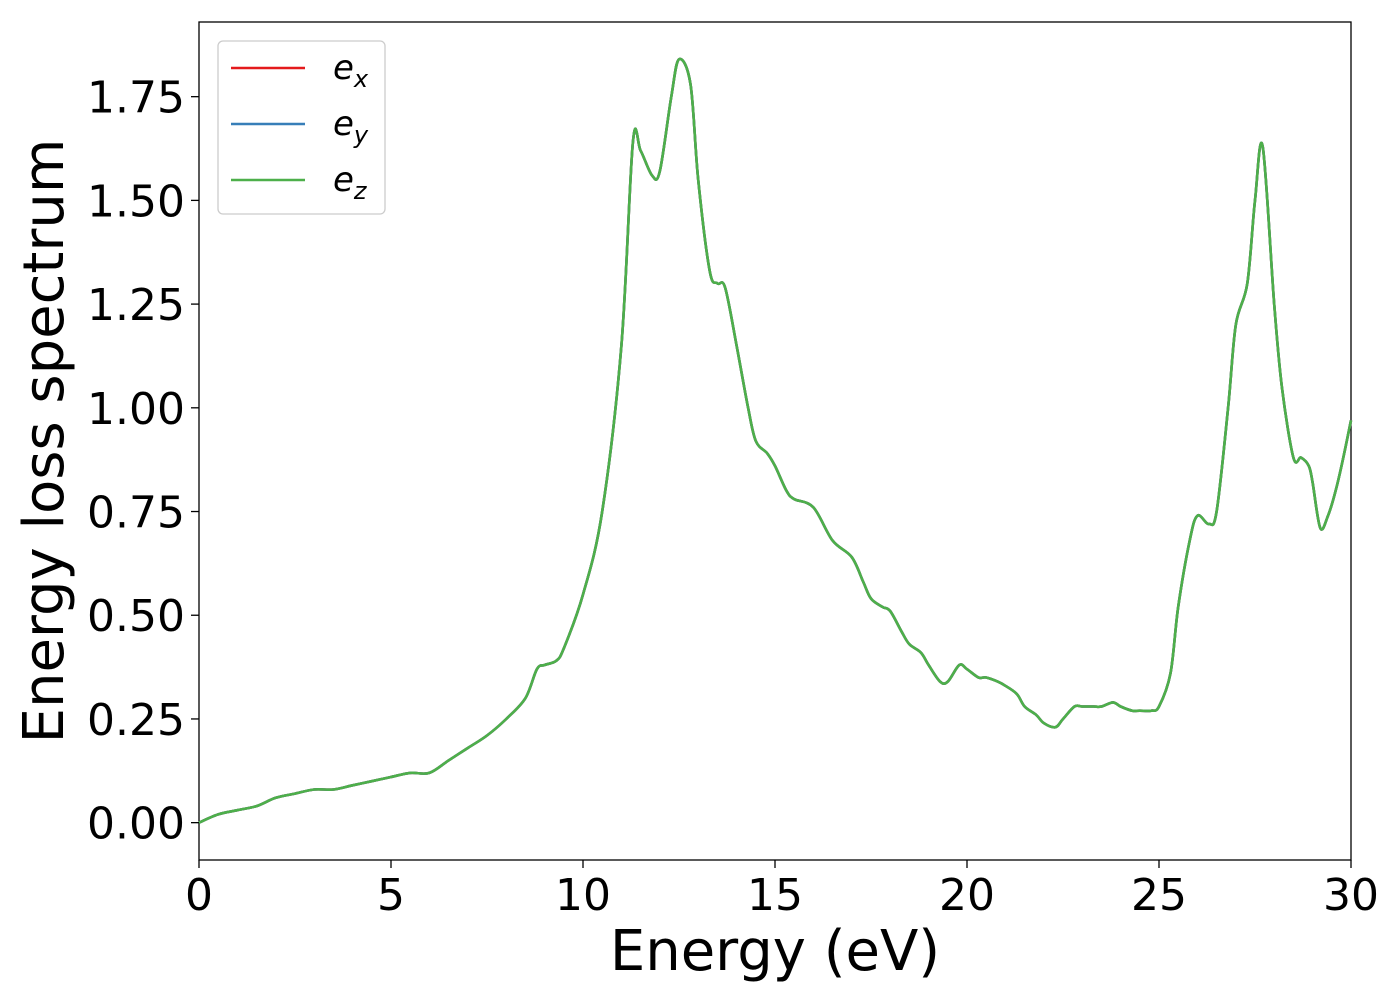 The width and height of the screenshot is (1400, 1000). I want to click on x-tick-label: 0, so click(199, 895).